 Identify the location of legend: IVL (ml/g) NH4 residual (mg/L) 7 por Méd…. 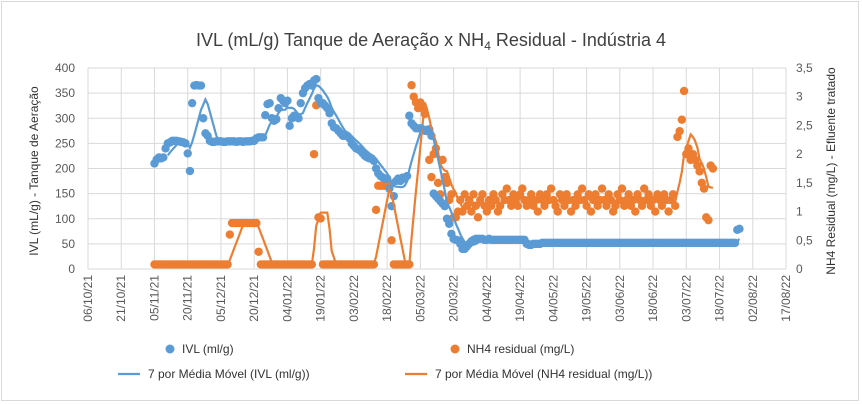
(385, 361).